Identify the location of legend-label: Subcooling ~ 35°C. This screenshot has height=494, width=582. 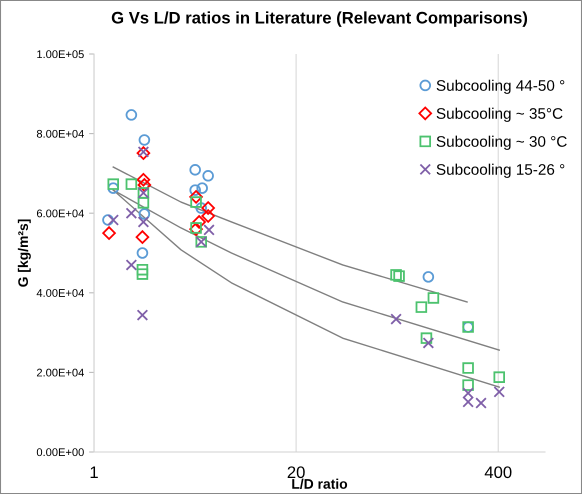
(499, 115).